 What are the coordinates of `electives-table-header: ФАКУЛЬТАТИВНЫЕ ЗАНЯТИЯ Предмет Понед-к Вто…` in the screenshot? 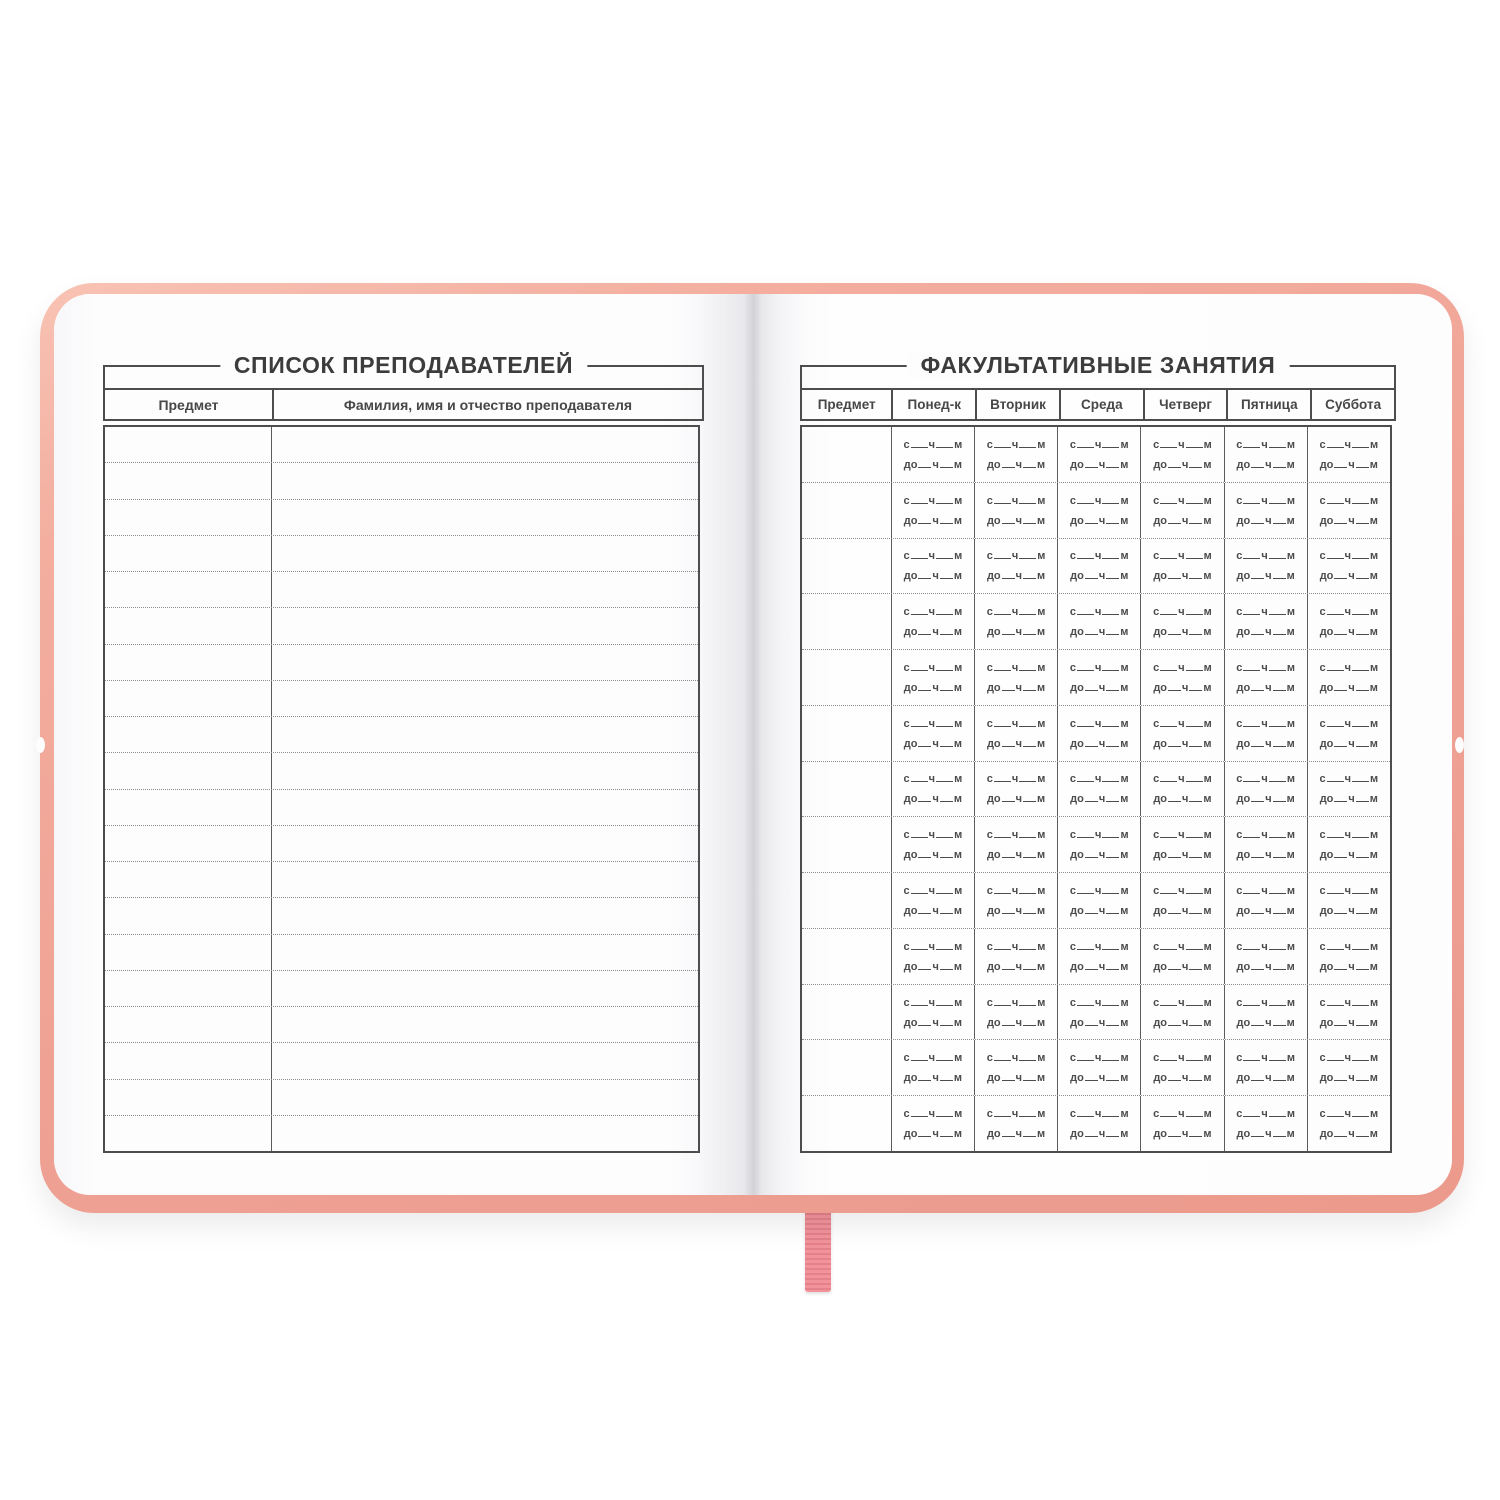 It's located at (1098, 386).